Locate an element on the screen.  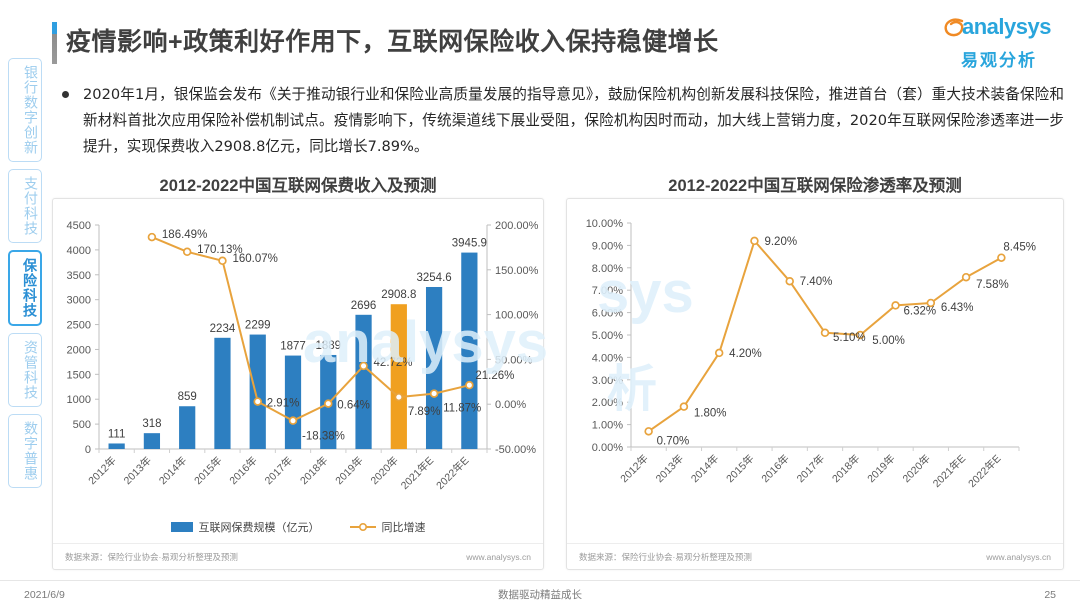
svg-text: 11.87% is located at coordinates (462, 409).